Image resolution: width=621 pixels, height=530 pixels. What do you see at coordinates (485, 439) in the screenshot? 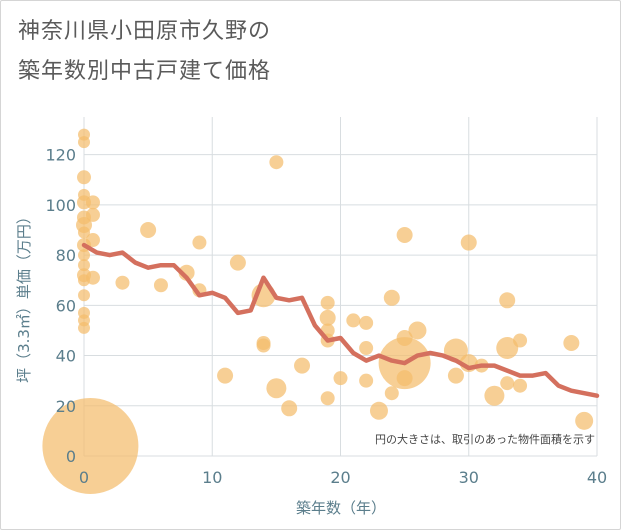
I see `bubble-size-note: 円の大きさは、取引のあった物件面積を示す` at bounding box center [485, 439].